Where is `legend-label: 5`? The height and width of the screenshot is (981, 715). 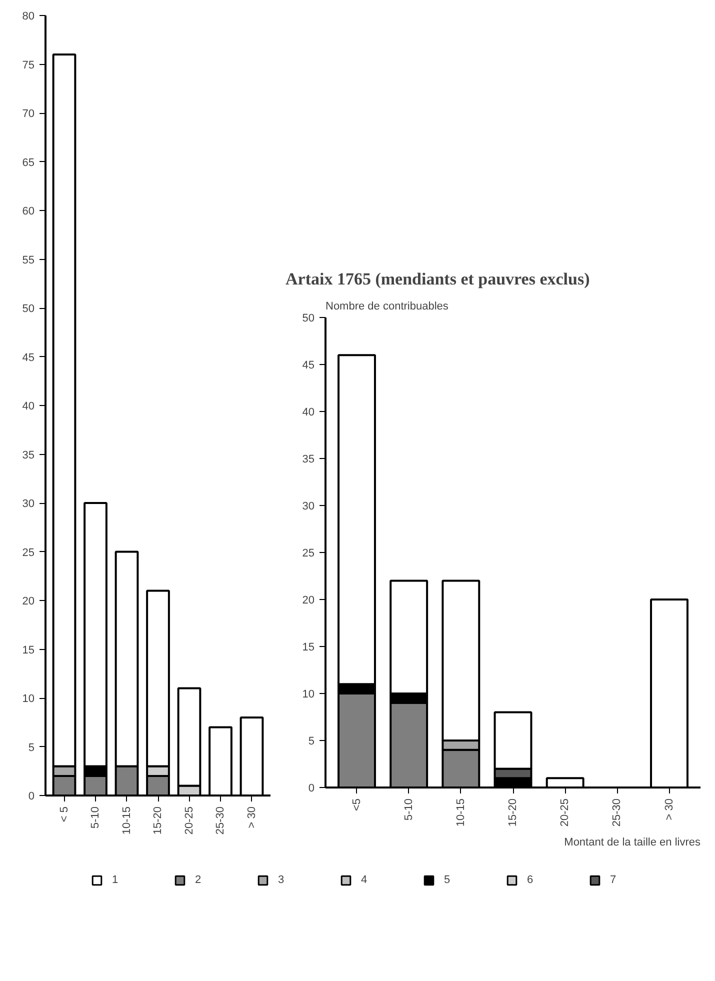 legend-label: 5 is located at coordinates (448, 880).